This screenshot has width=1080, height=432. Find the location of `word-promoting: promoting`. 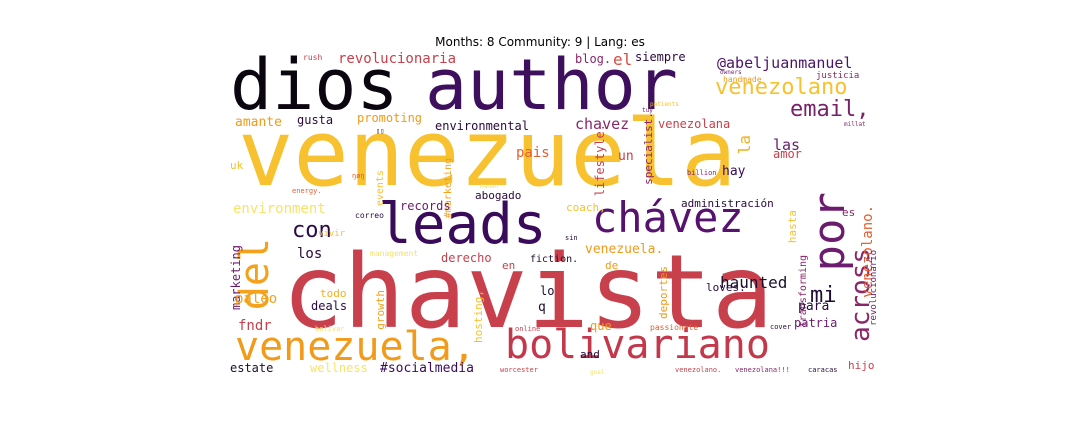

word-promoting: promoting is located at coordinates (390, 118).